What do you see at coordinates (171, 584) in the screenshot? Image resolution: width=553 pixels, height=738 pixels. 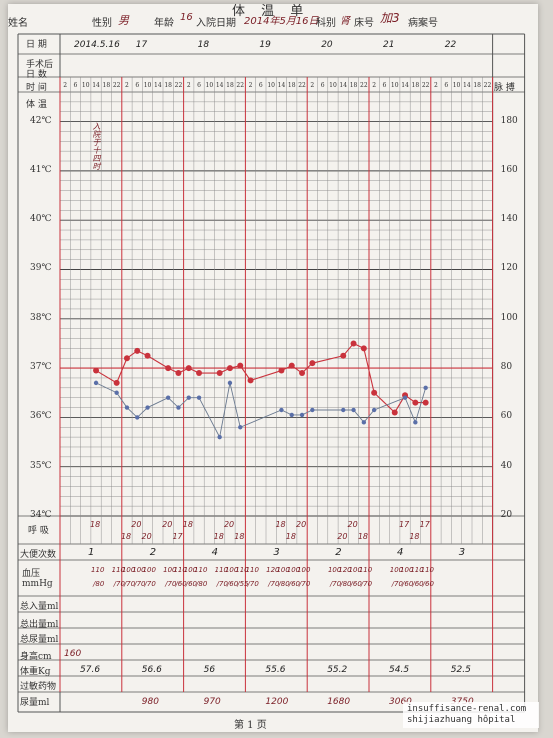 I see `bp-dia-5: /70` at bounding box center [171, 584].